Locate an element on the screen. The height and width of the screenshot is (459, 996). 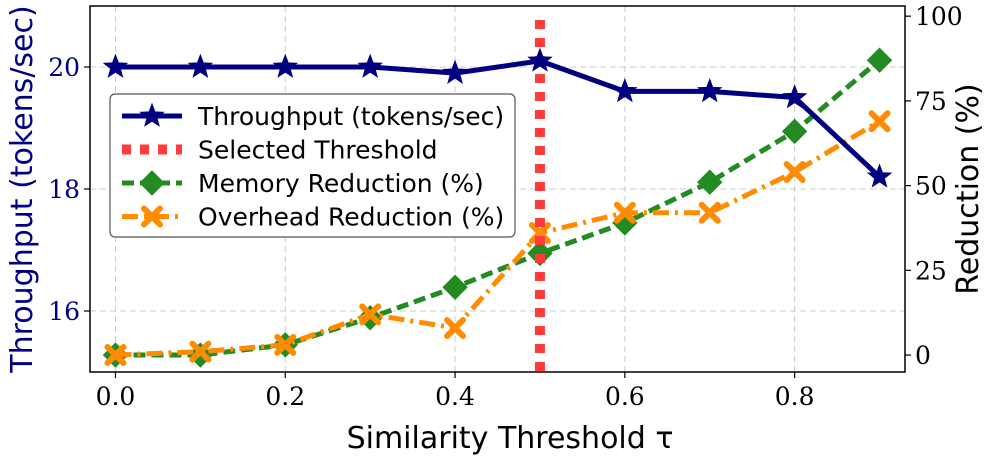
legend-item: Memory Reduction (%) is located at coordinates (303, 183).